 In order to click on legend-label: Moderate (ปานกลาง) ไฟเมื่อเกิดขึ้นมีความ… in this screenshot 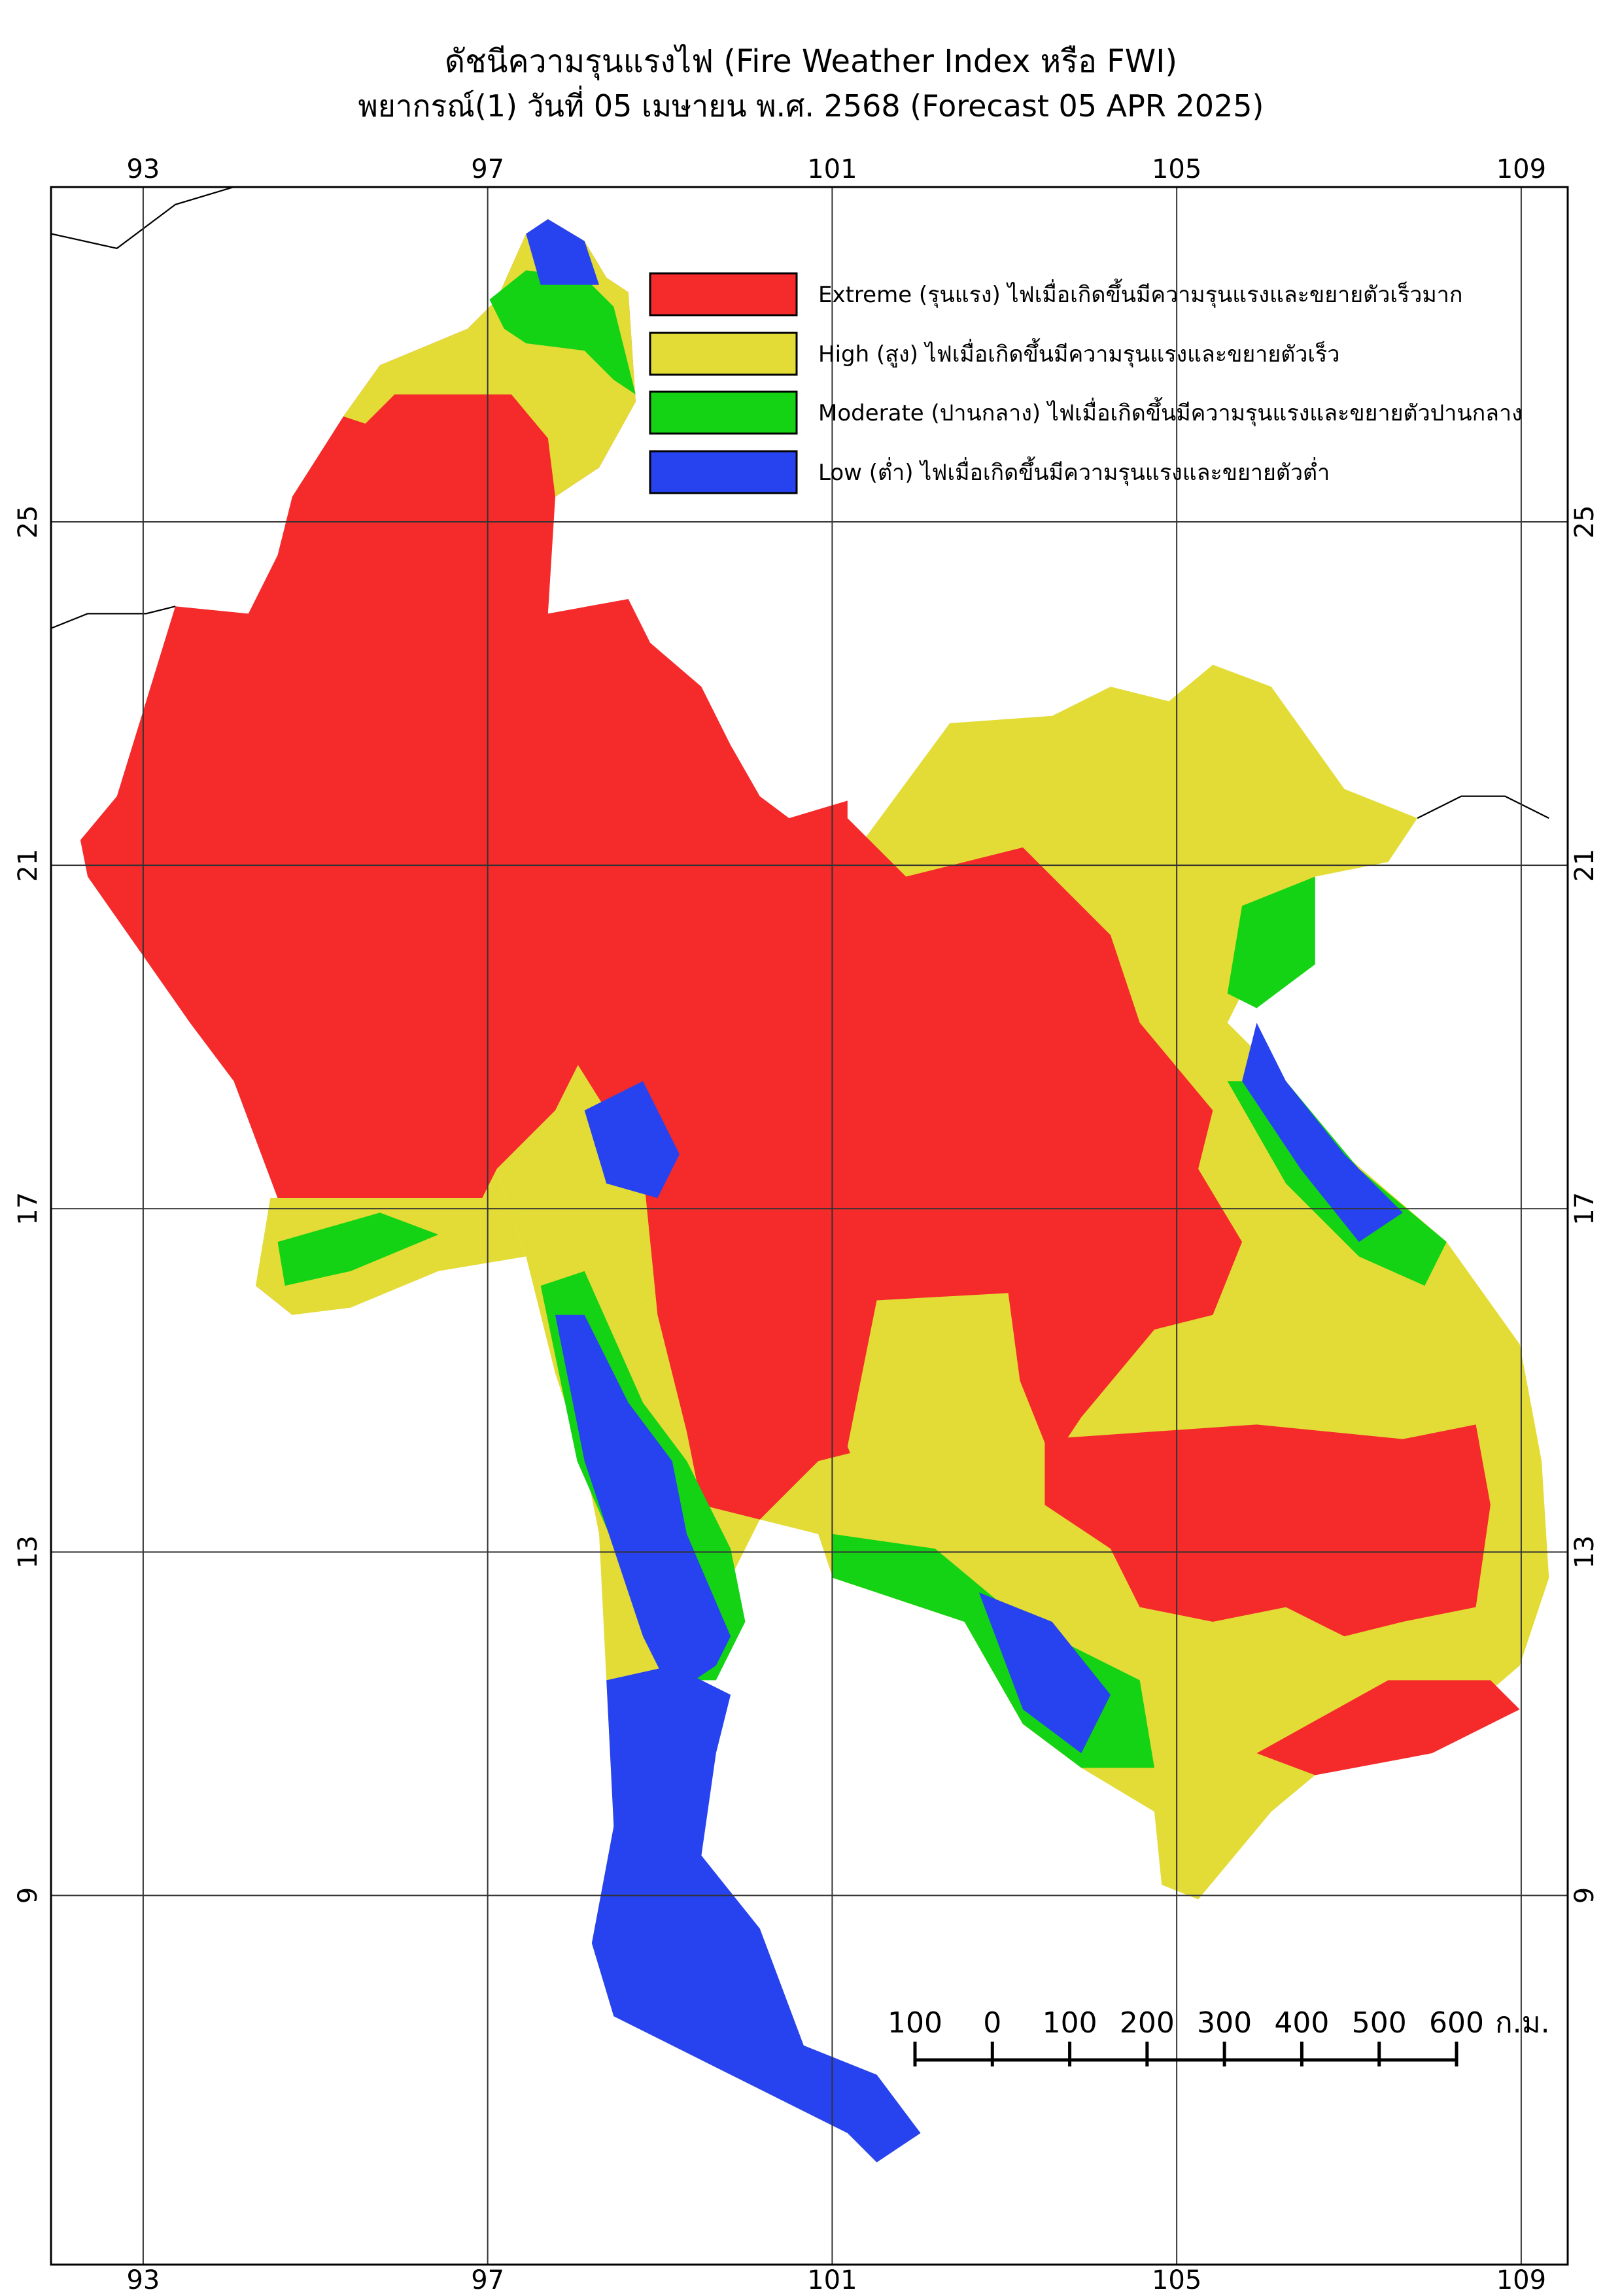, I will do `click(1170, 411)`.